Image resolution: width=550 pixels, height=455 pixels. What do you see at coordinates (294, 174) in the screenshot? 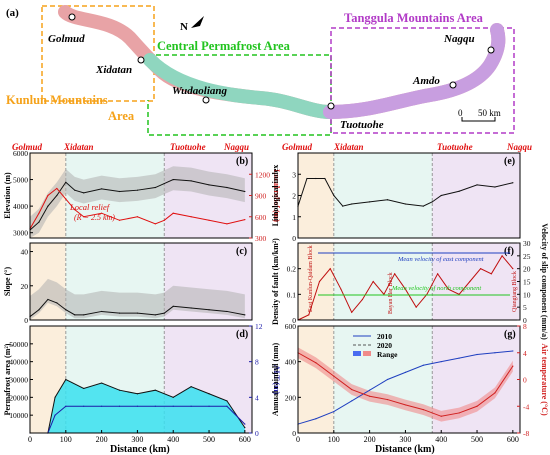
I see `ytick-label-e-3: 3` at bounding box center [294, 174].